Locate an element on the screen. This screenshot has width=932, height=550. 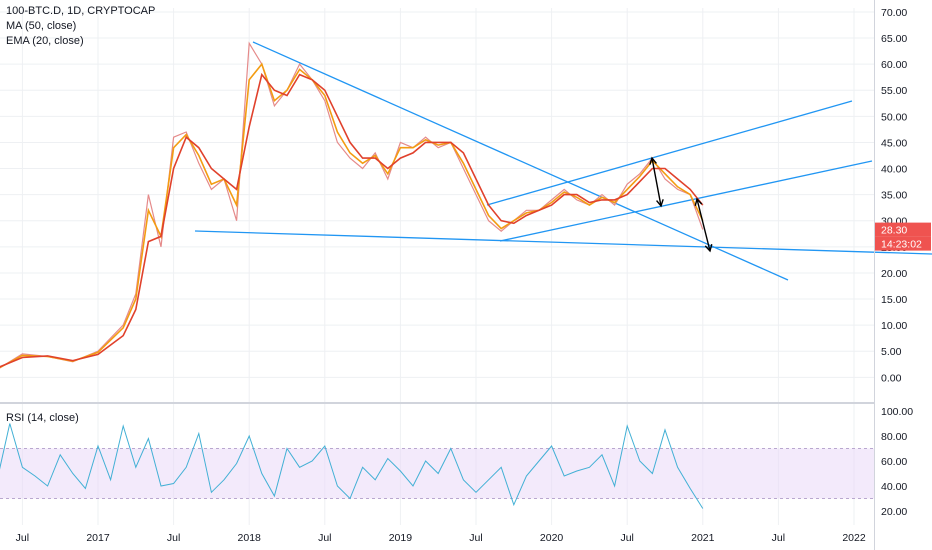
rsi-series is located at coordinates (352, 466).